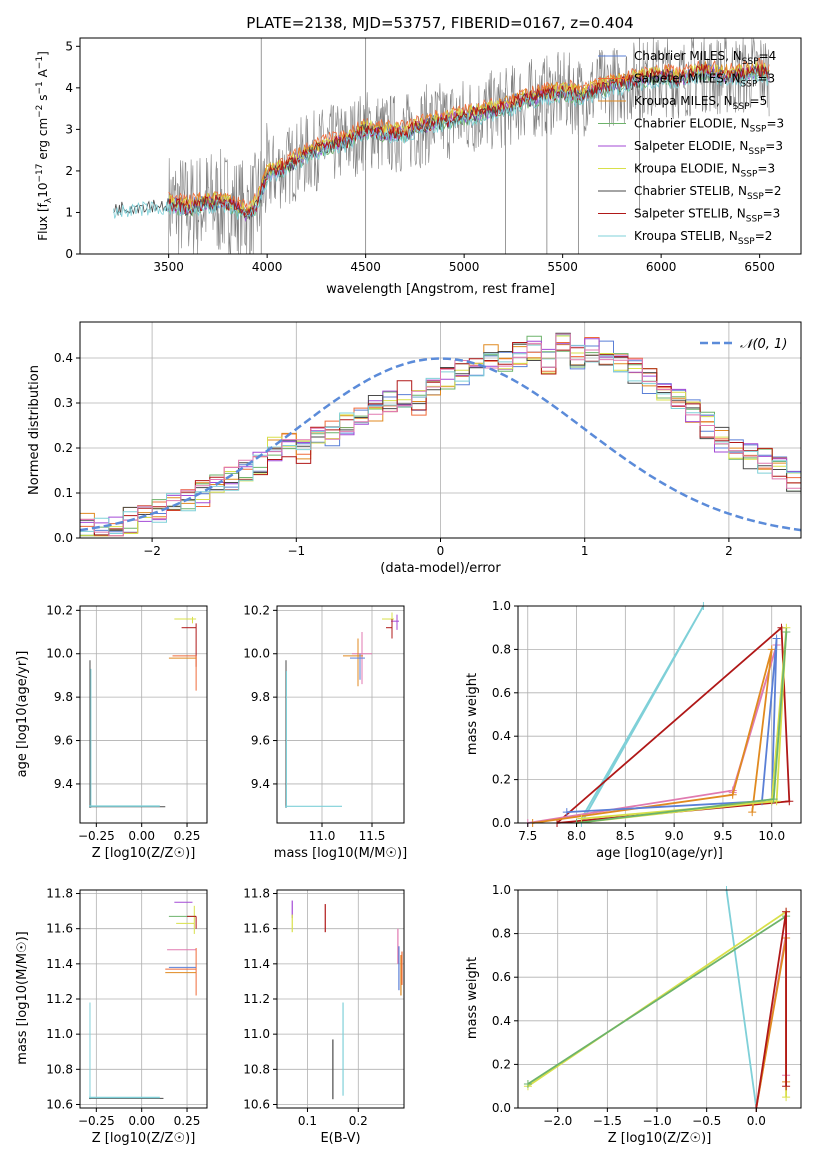  Describe the element at coordinates (562, 267) in the screenshot. I see `x-tick-label: 5500` at that location.